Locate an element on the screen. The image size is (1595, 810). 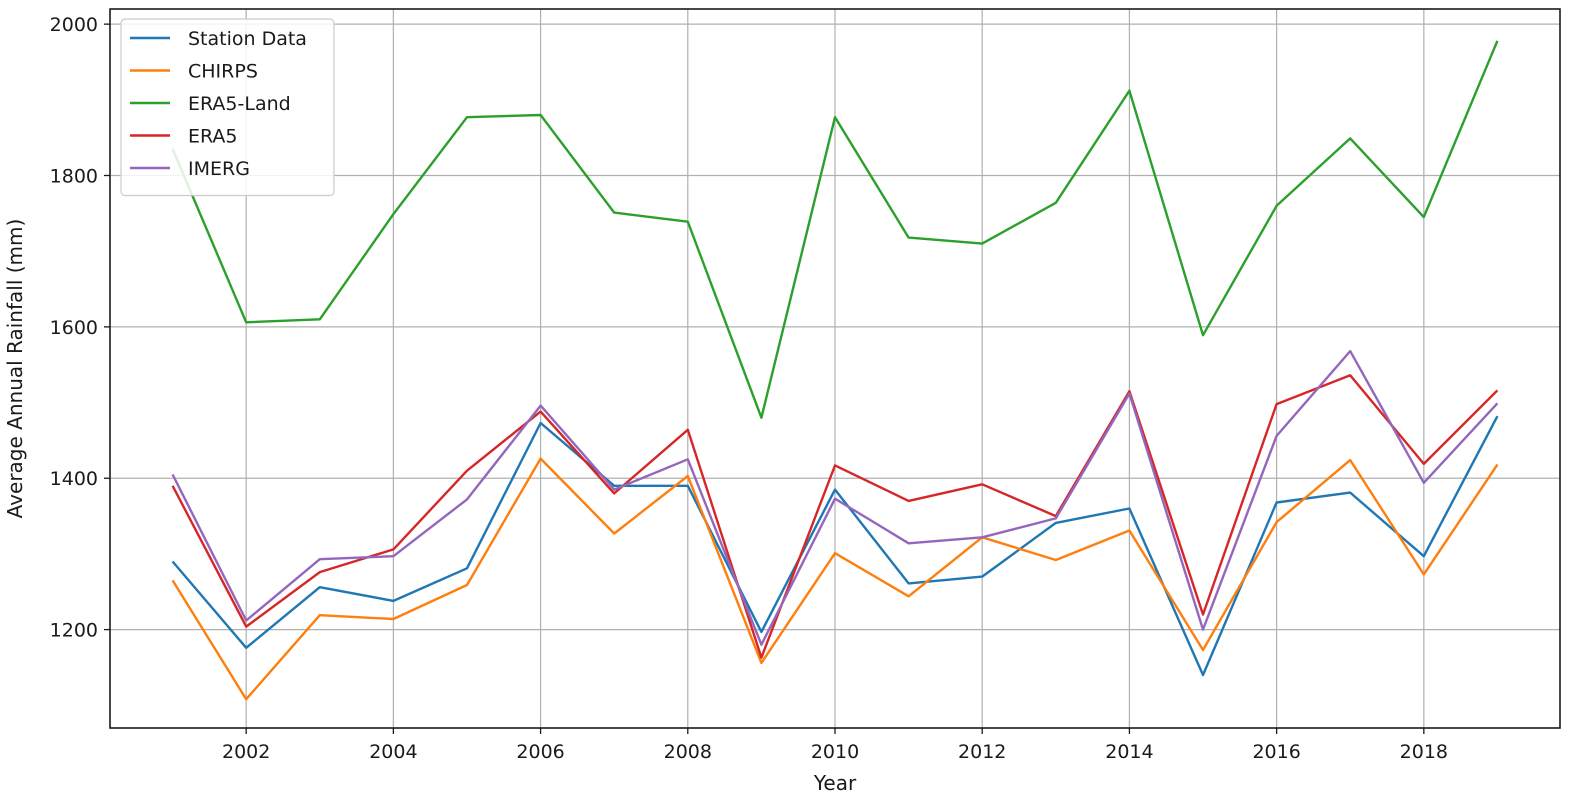
legend-box is located at coordinates (227, 107).